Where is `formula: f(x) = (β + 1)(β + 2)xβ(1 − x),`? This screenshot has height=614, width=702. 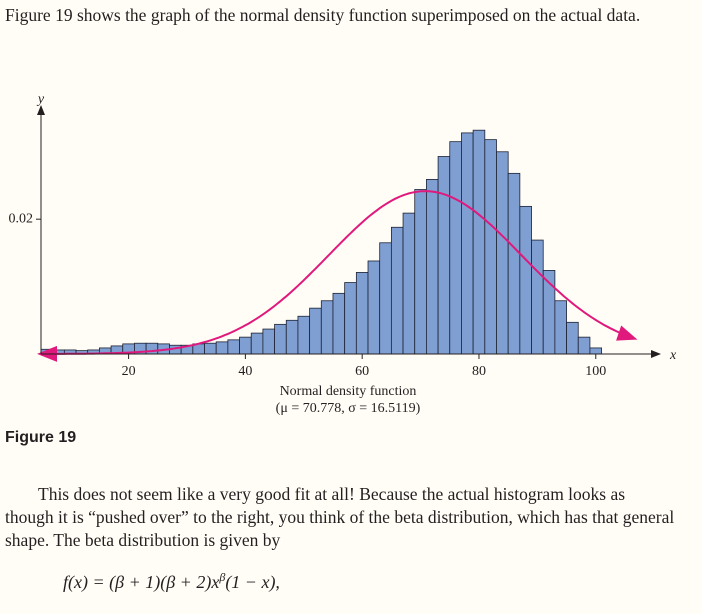 formula: f(x) = (β + 1)(β + 2)xβ(1 − x), is located at coordinates (171, 580).